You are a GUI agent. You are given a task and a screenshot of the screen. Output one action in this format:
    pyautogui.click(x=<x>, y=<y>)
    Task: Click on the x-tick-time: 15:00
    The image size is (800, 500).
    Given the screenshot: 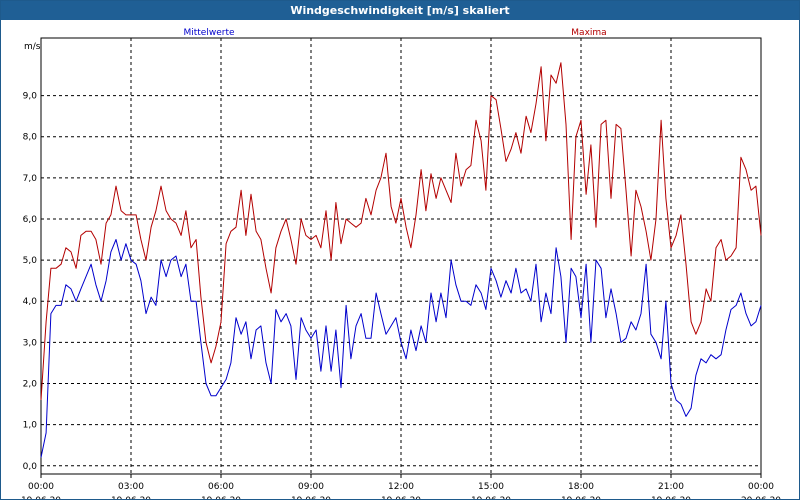 What is the action you would take?
    pyautogui.click(x=491, y=487)
    